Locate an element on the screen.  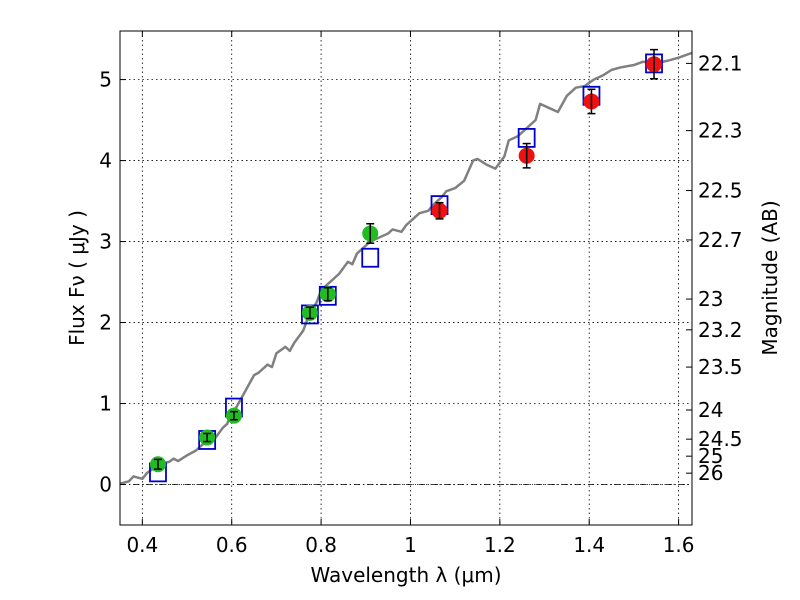
y-tick-label-right: 22.3 is located at coordinates (720, 131).